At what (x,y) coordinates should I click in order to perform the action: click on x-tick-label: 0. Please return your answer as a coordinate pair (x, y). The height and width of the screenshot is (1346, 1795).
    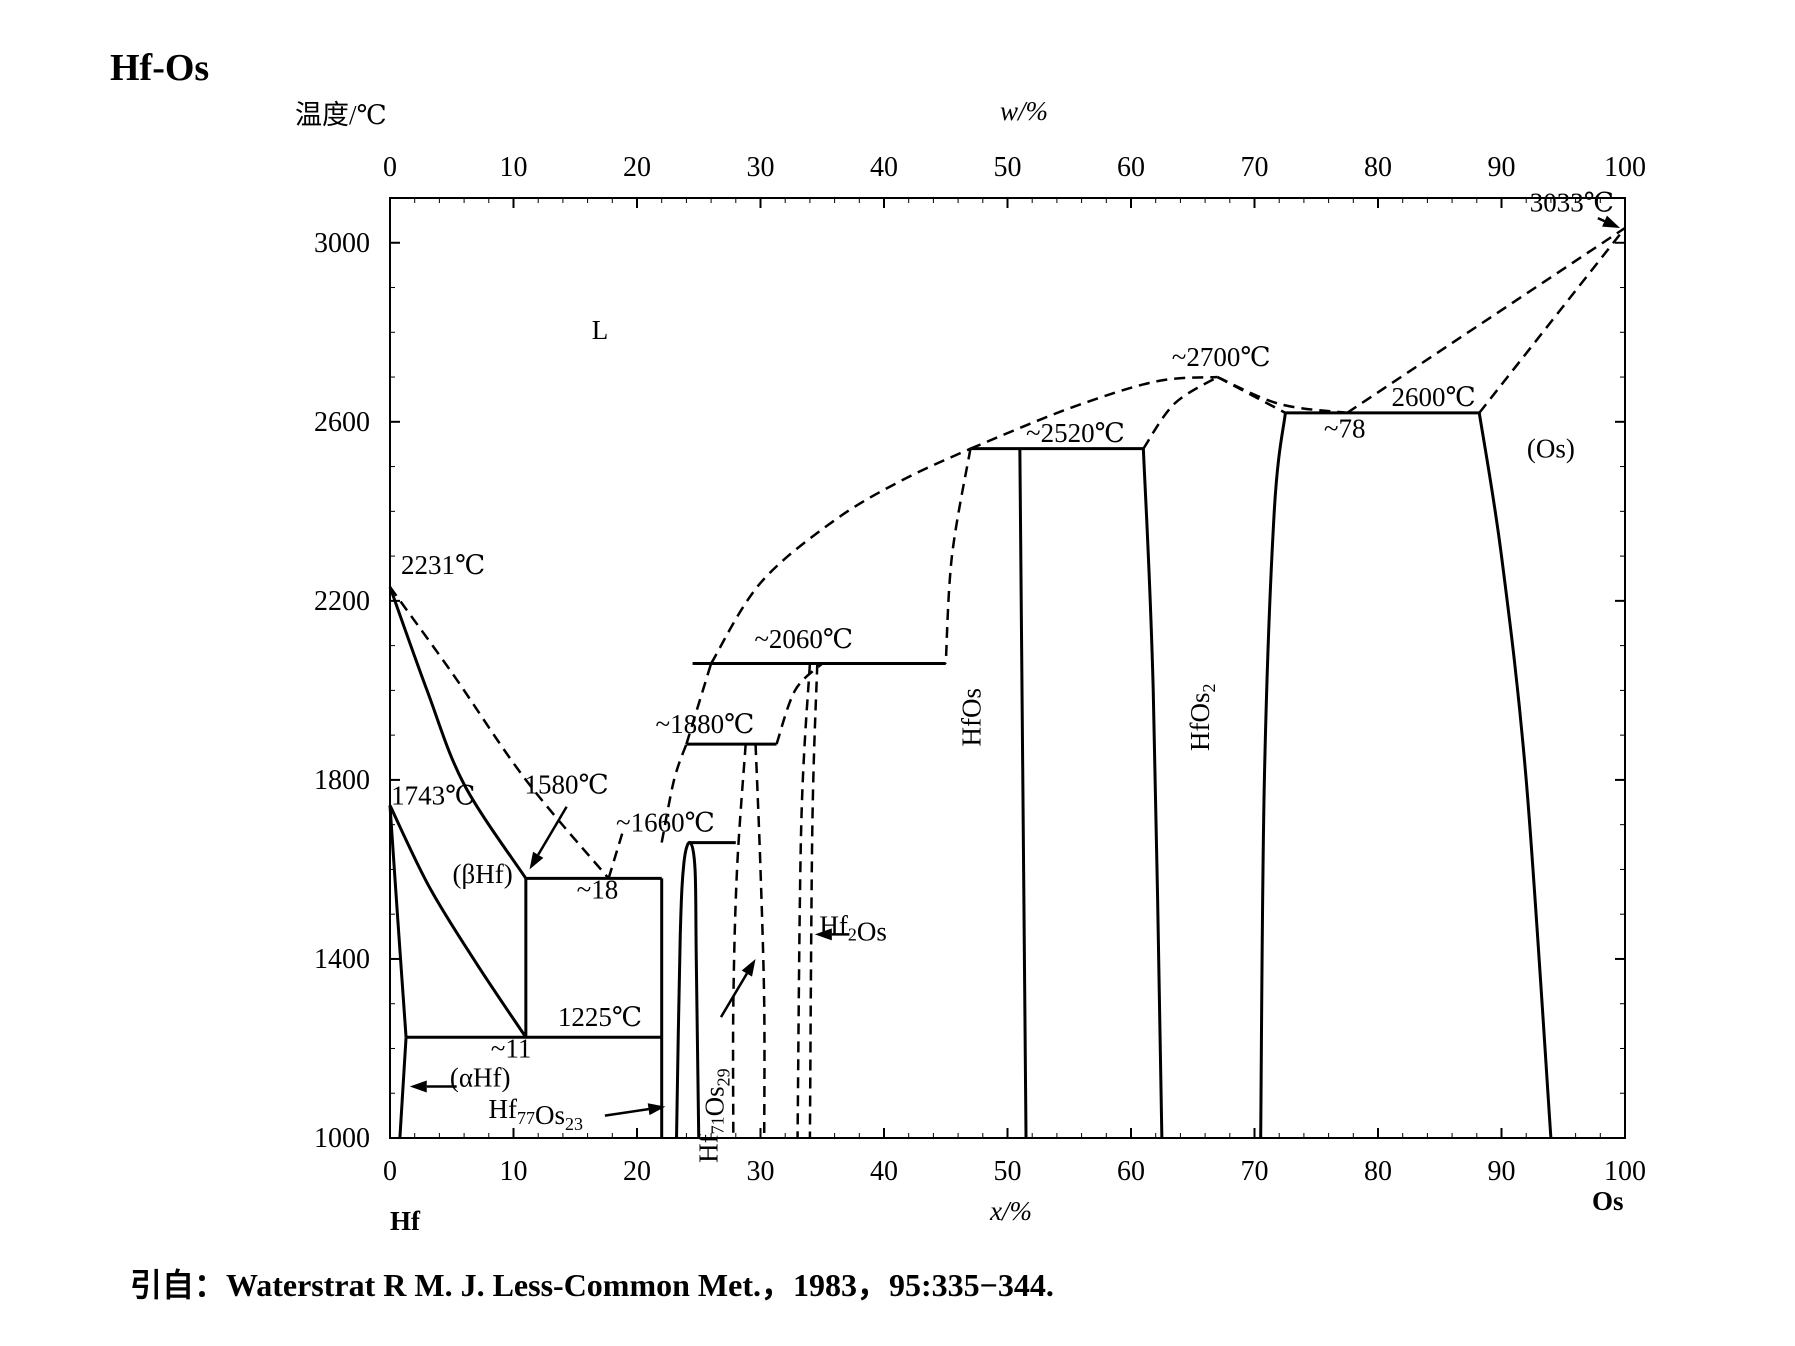
    Looking at the image, I should click on (390, 1171).